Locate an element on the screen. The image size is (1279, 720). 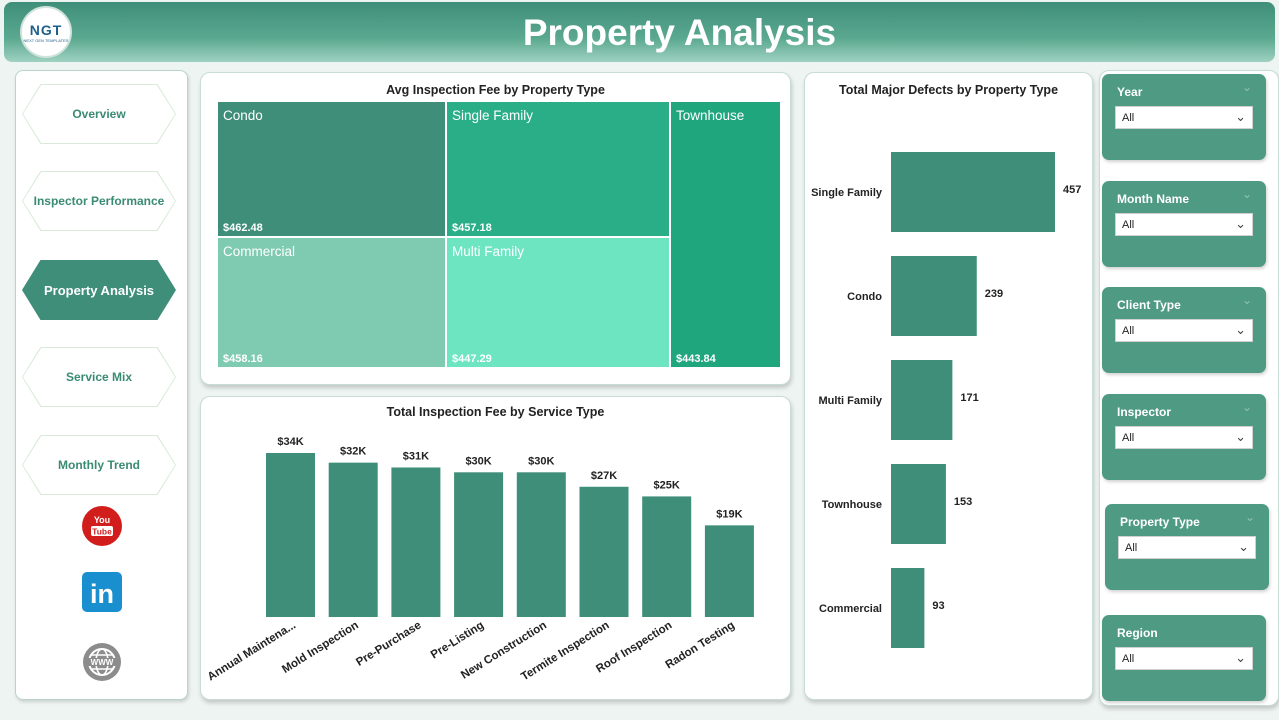
filter-client-type: Client Type ⌄ All ⌄ is located at coordinates (1184, 330).